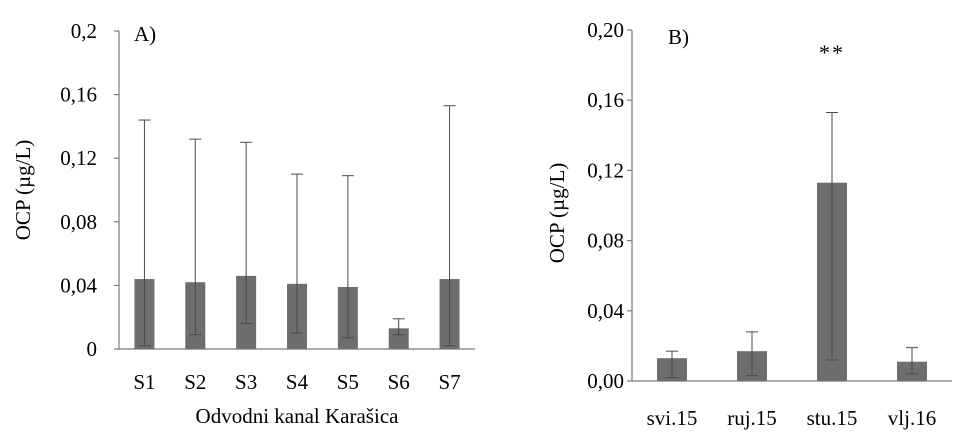 The width and height of the screenshot is (973, 434). Describe the element at coordinates (84, 31) in the screenshot. I see `y-tick-label: 0,2` at that location.